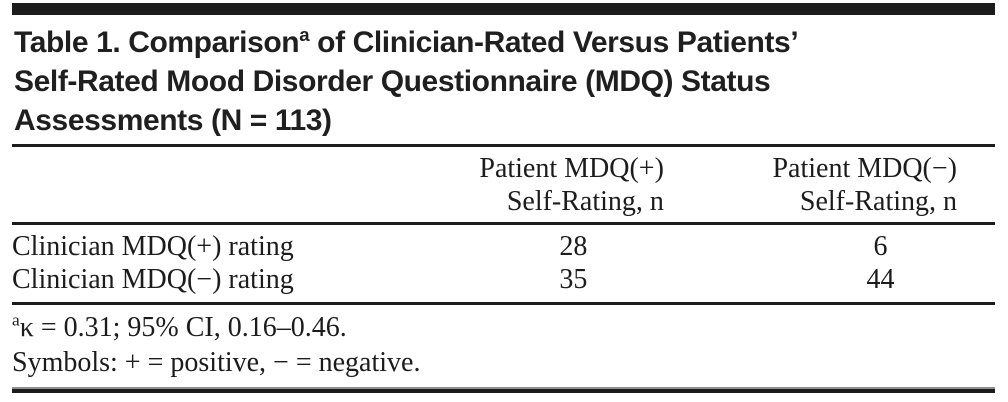  I want to click on header-line: Patient MDQ(−), so click(864, 168).